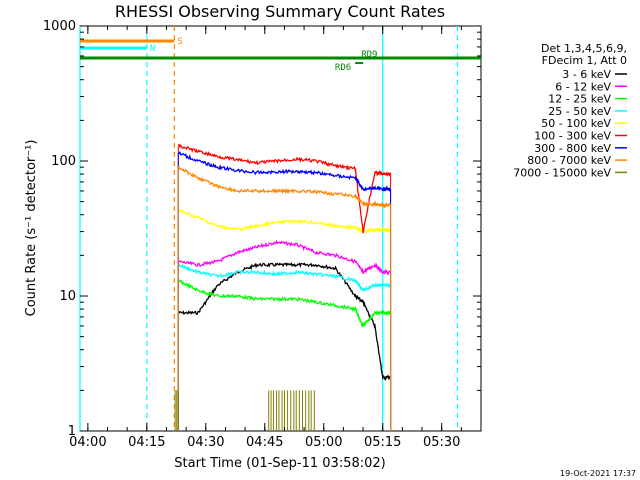 The width and height of the screenshot is (640, 480). I want to click on legend-label-7: 800 - 7000 keV, so click(569, 160).